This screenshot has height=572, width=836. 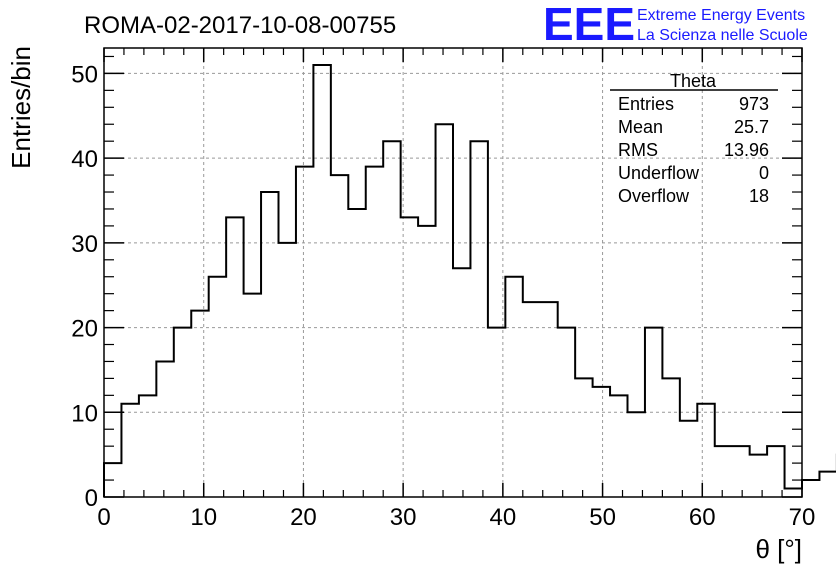 What do you see at coordinates (103, 517) in the screenshot?
I see `x-tick-label: 0` at bounding box center [103, 517].